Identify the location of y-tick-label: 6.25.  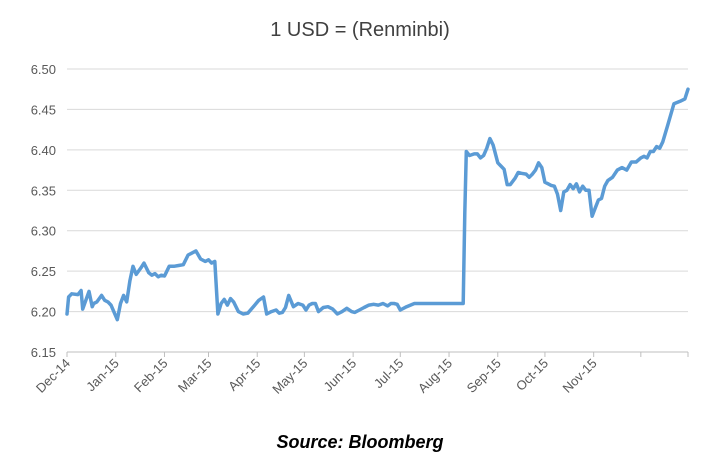
(43, 271).